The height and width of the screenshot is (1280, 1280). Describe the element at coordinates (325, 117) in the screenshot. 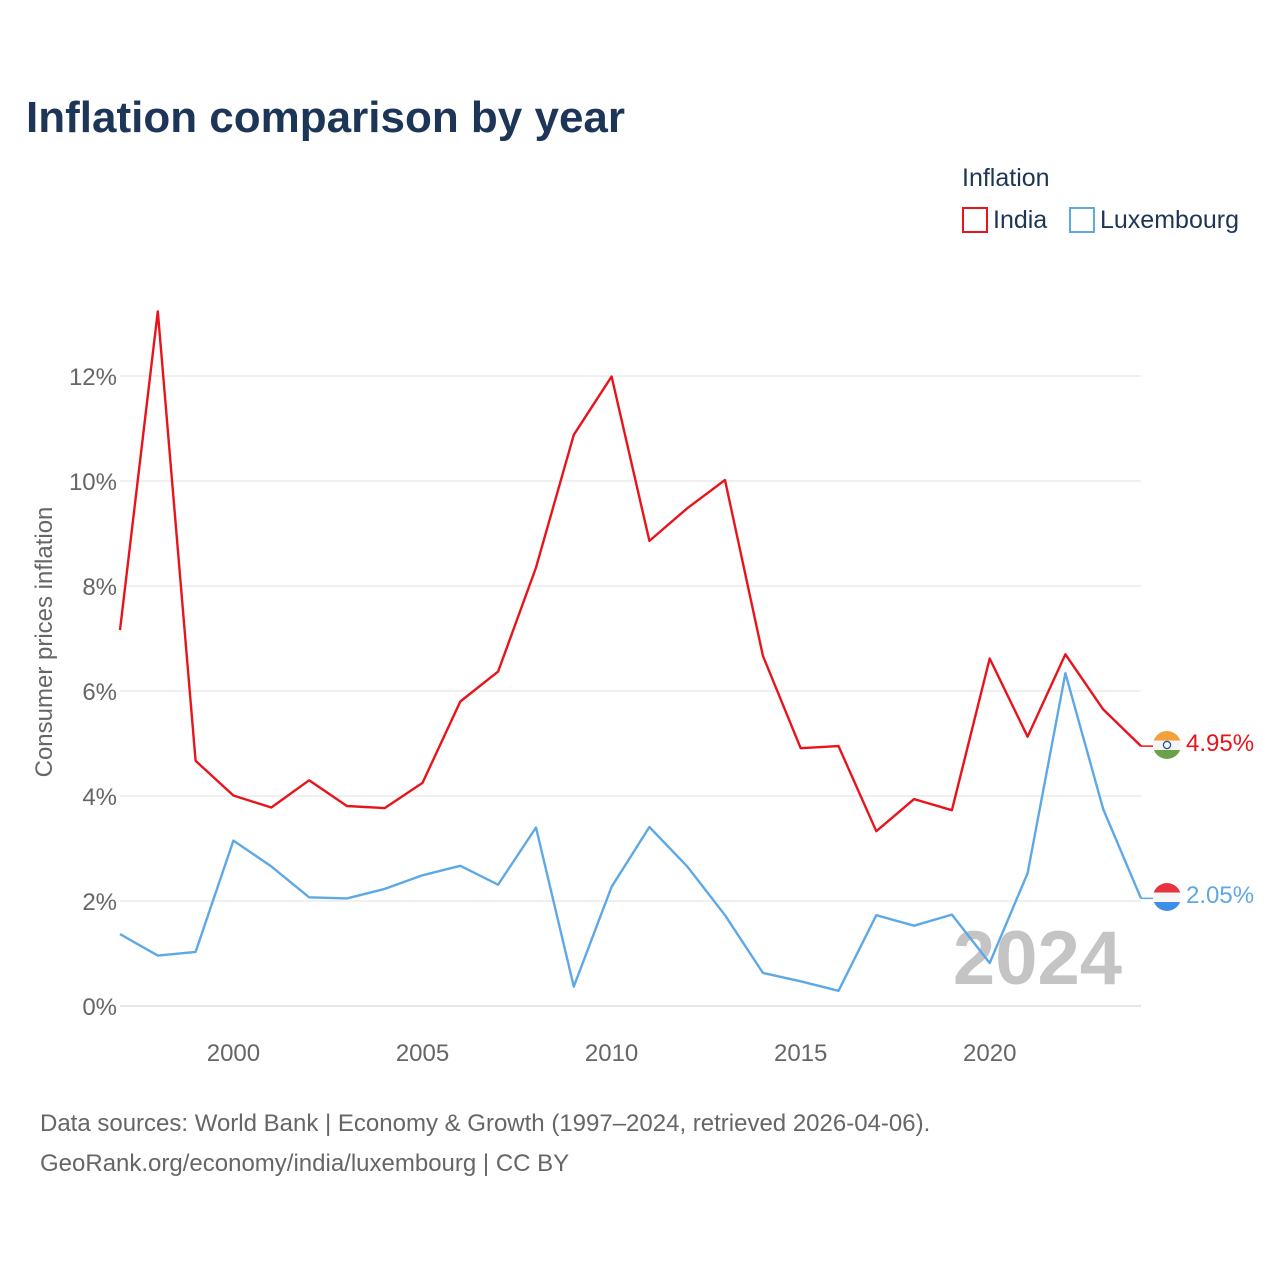

I see `chart-title: Inflation comparison by year` at that location.